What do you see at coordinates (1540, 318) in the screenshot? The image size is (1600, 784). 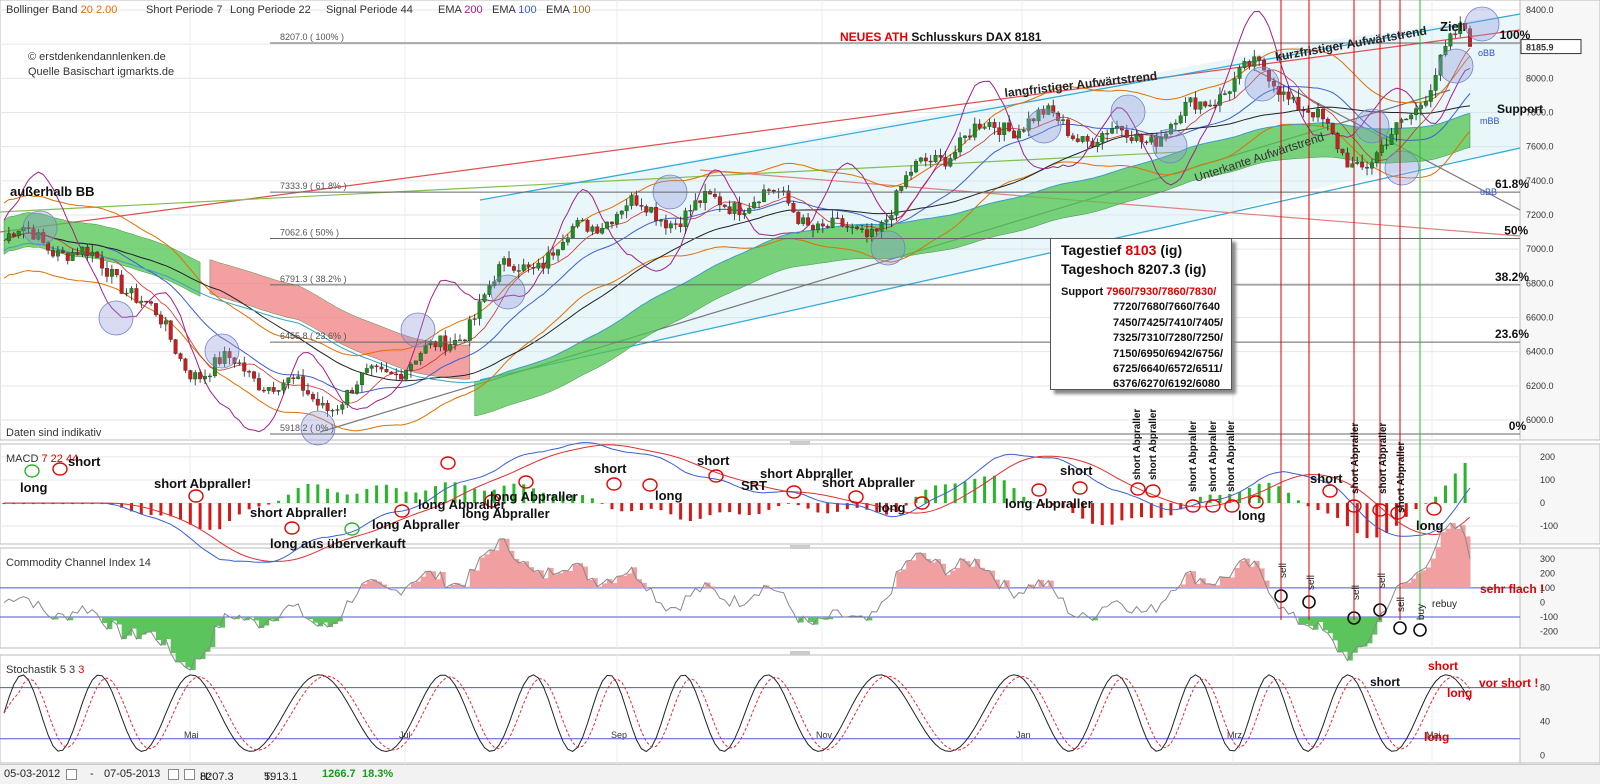 I see `y-tick-label: 6600.0` at bounding box center [1540, 318].